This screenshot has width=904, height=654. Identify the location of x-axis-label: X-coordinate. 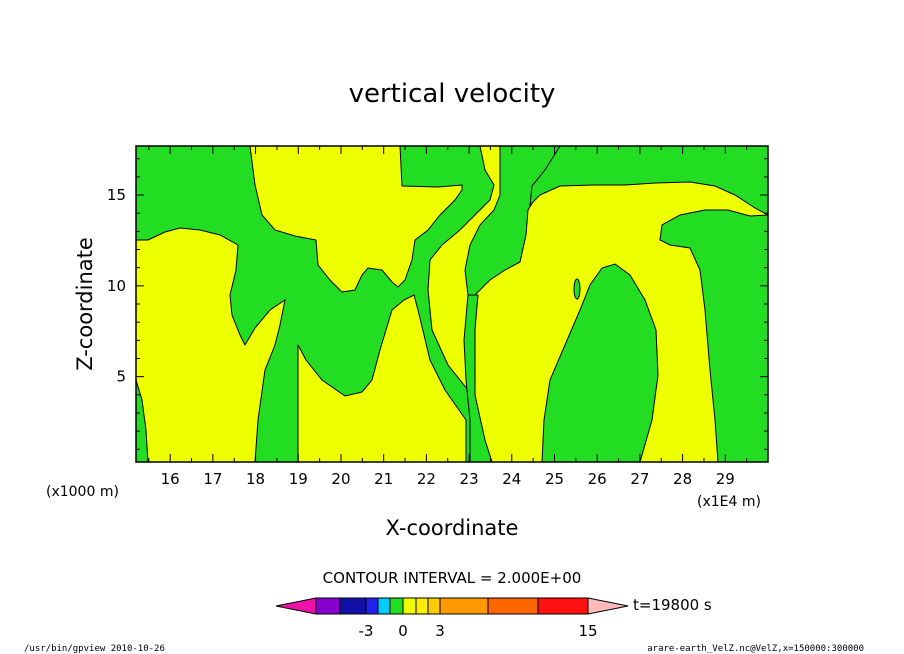
(452, 528).